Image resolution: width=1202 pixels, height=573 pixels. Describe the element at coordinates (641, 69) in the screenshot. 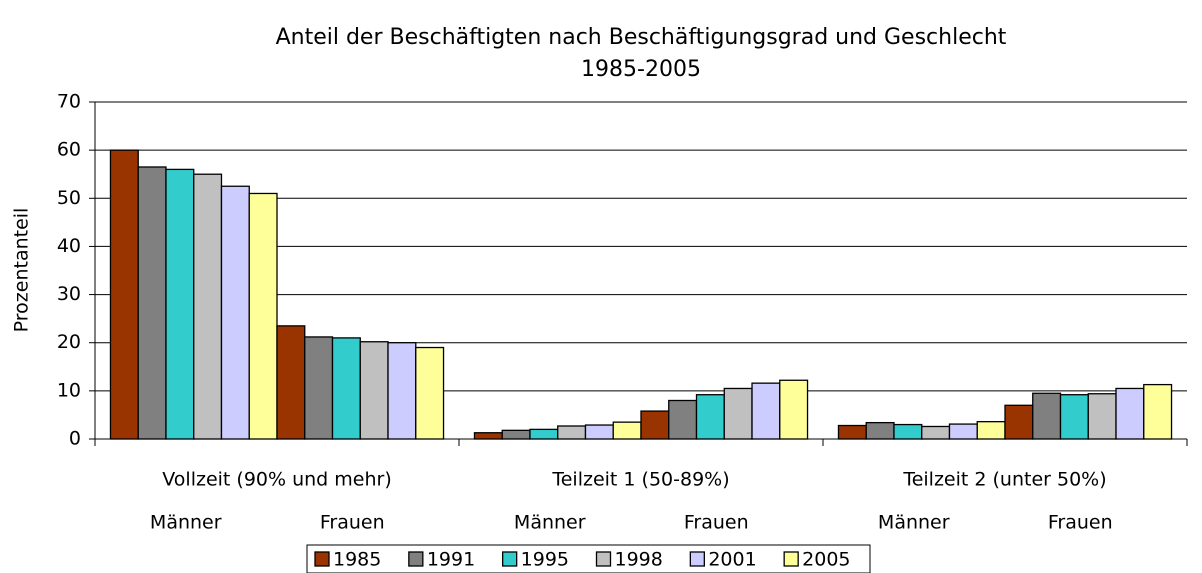

I see `chart-subtitle: 1985-2005` at that location.